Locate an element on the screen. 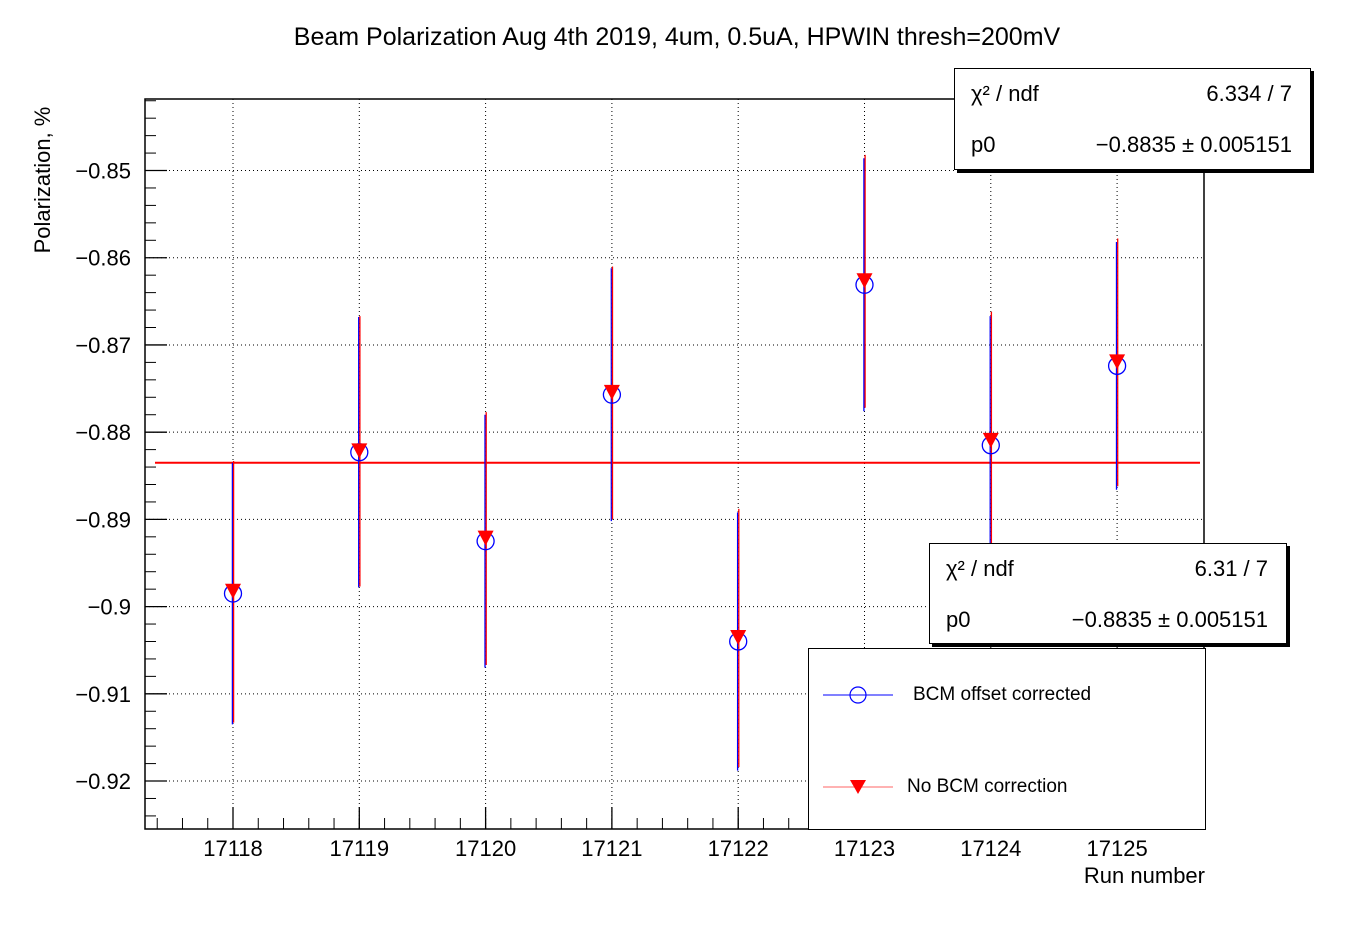 This screenshot has width=1353, height=933. legend-item: No BCM correction is located at coordinates (1007, 787).